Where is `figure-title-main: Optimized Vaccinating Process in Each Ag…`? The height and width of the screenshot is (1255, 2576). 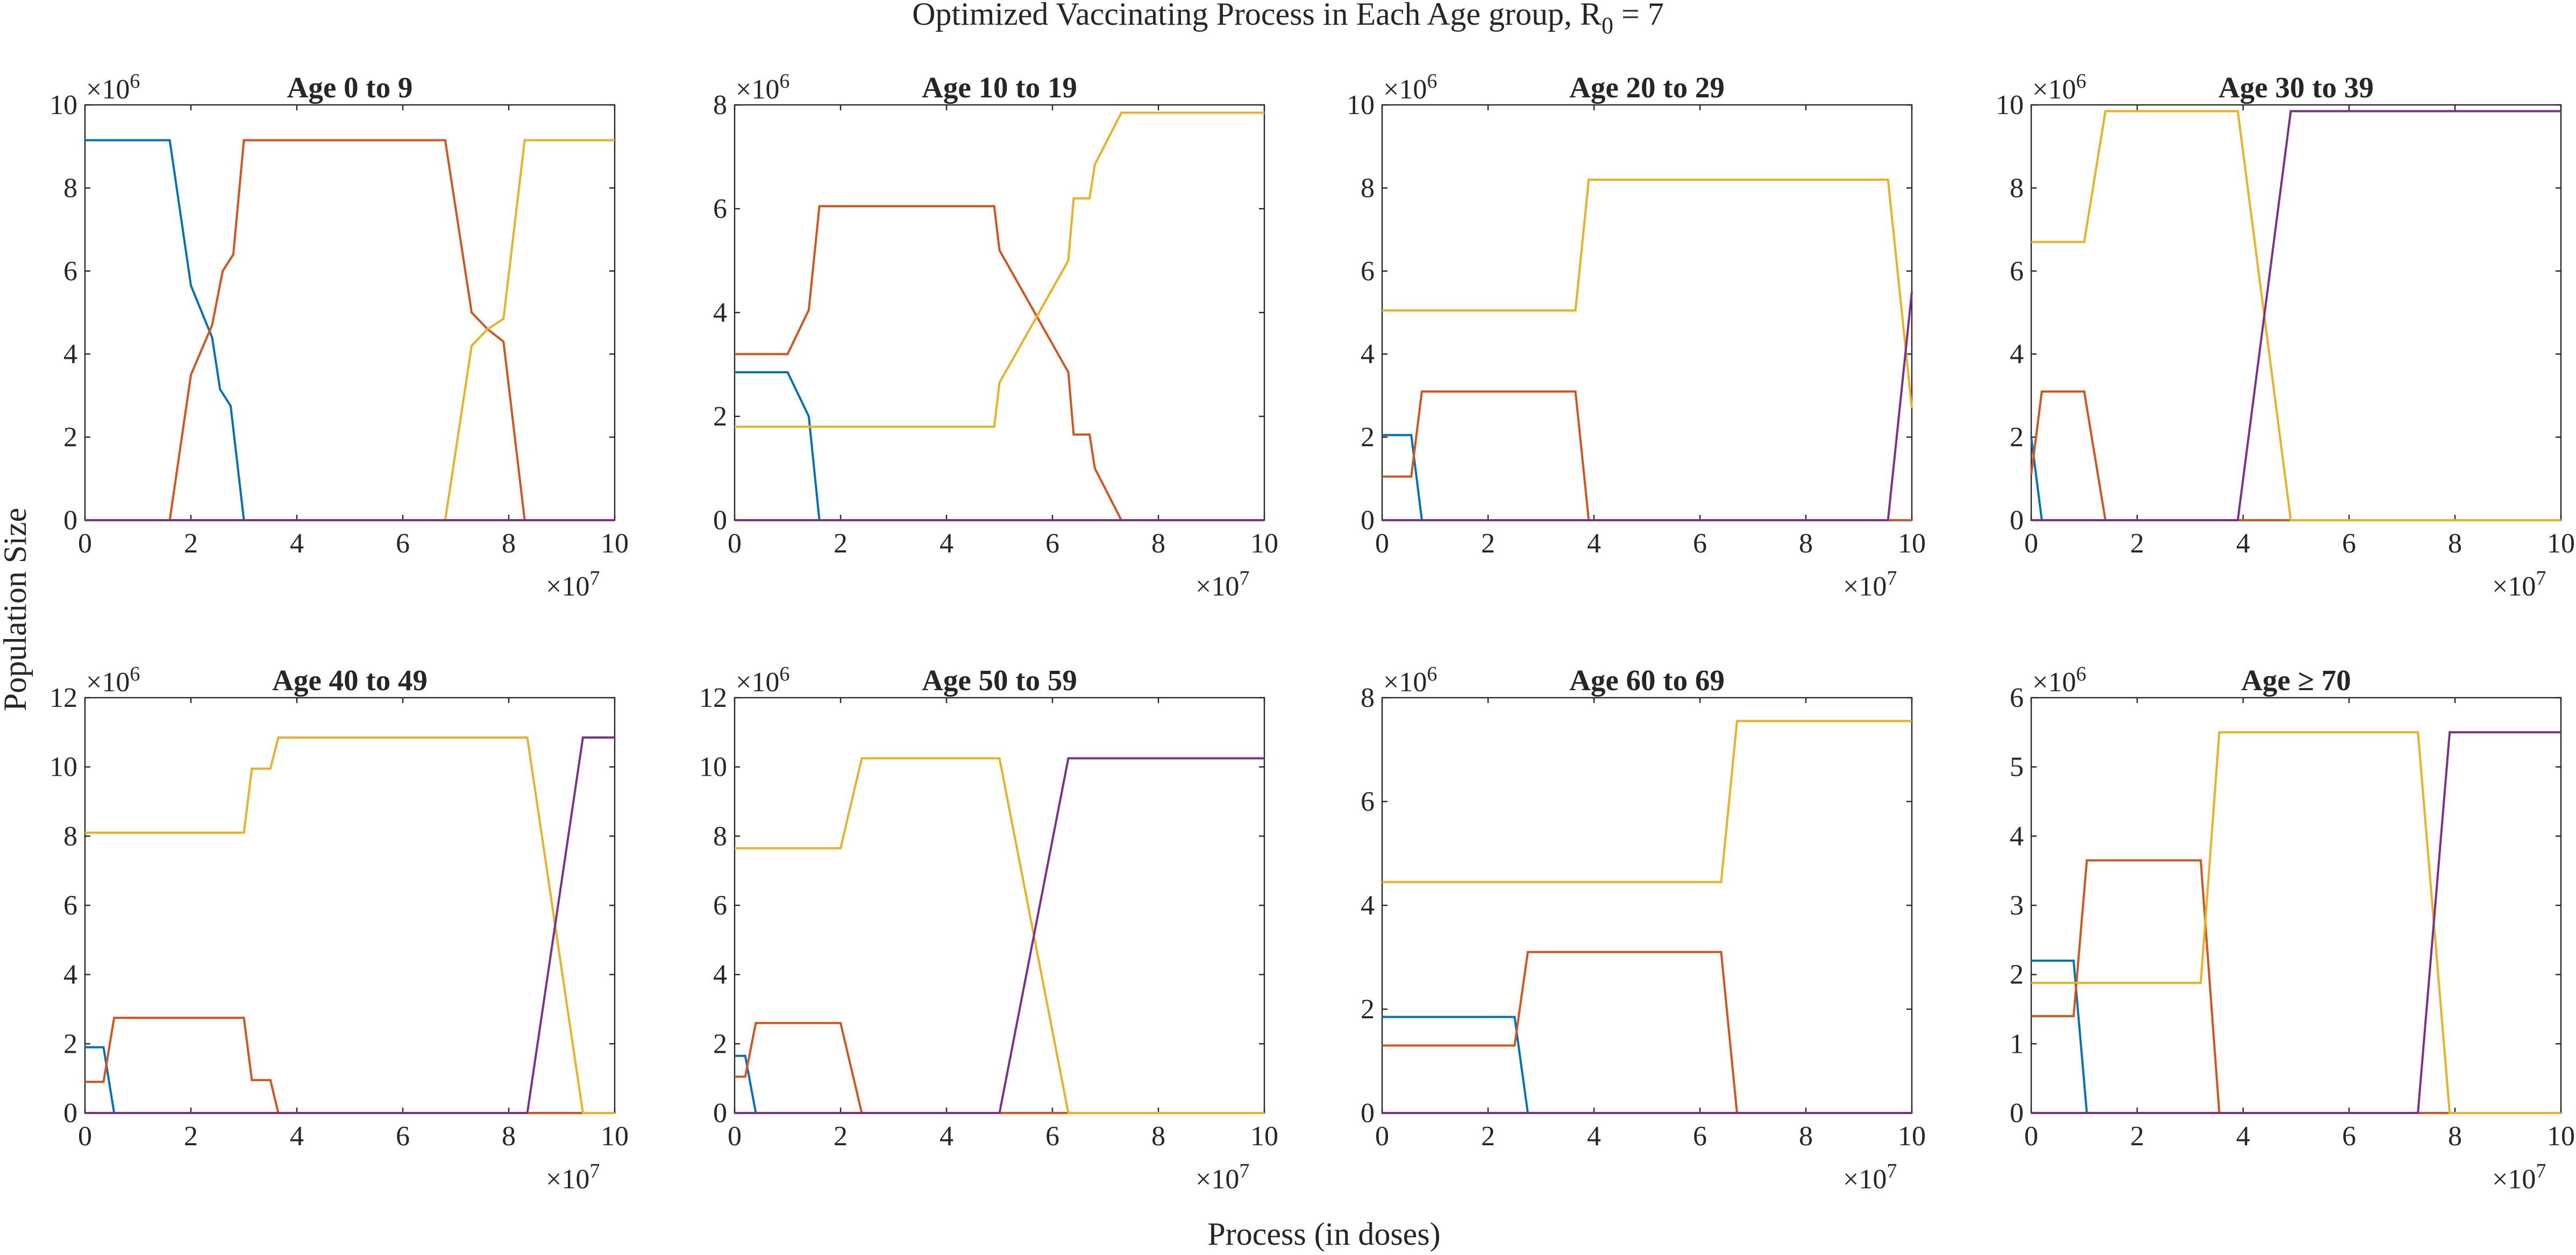 figure-title-main: Optimized Vaccinating Process in Each Ag… is located at coordinates (1257, 16).